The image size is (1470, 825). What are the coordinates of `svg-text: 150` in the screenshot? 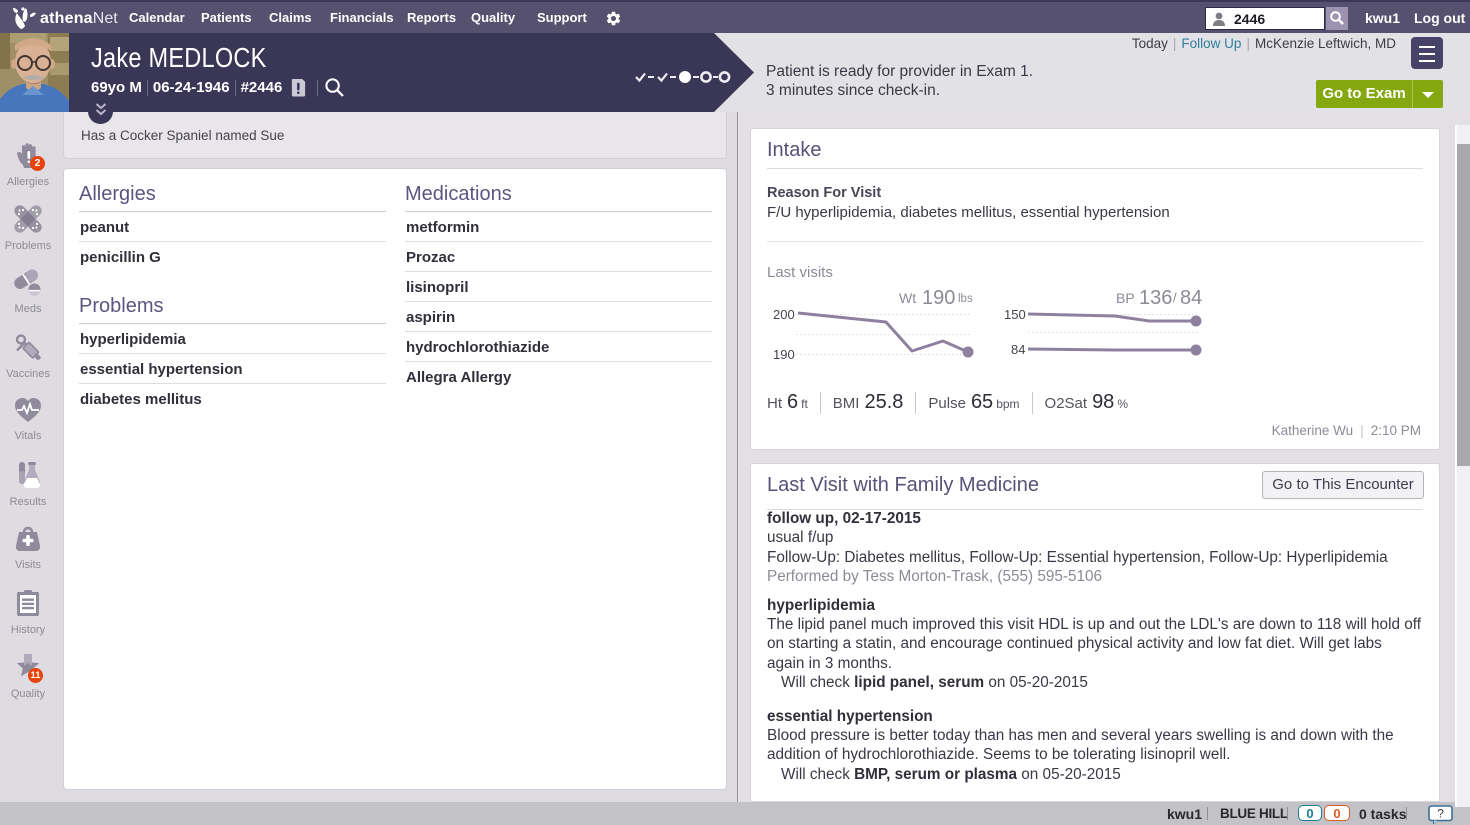 It's located at (1015, 314).